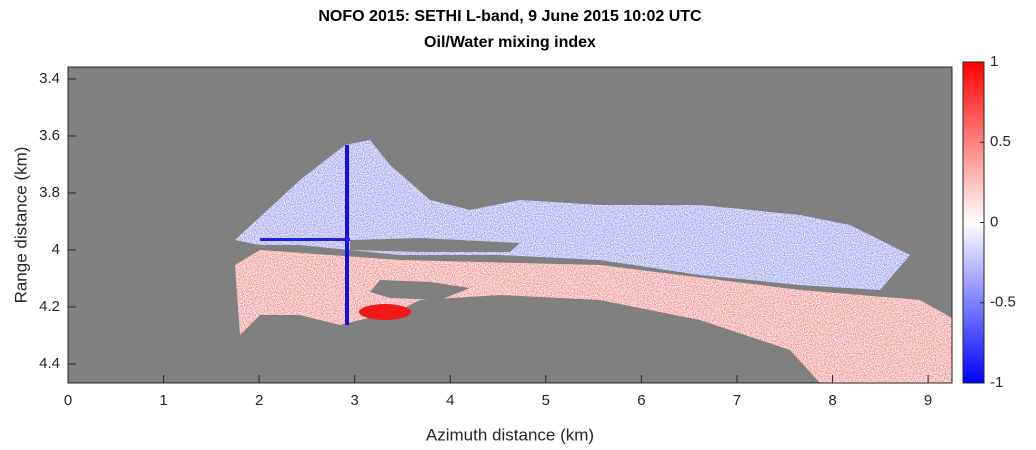 This screenshot has height=450, width=1036. I want to click on x-tick-label: 5, so click(546, 400).